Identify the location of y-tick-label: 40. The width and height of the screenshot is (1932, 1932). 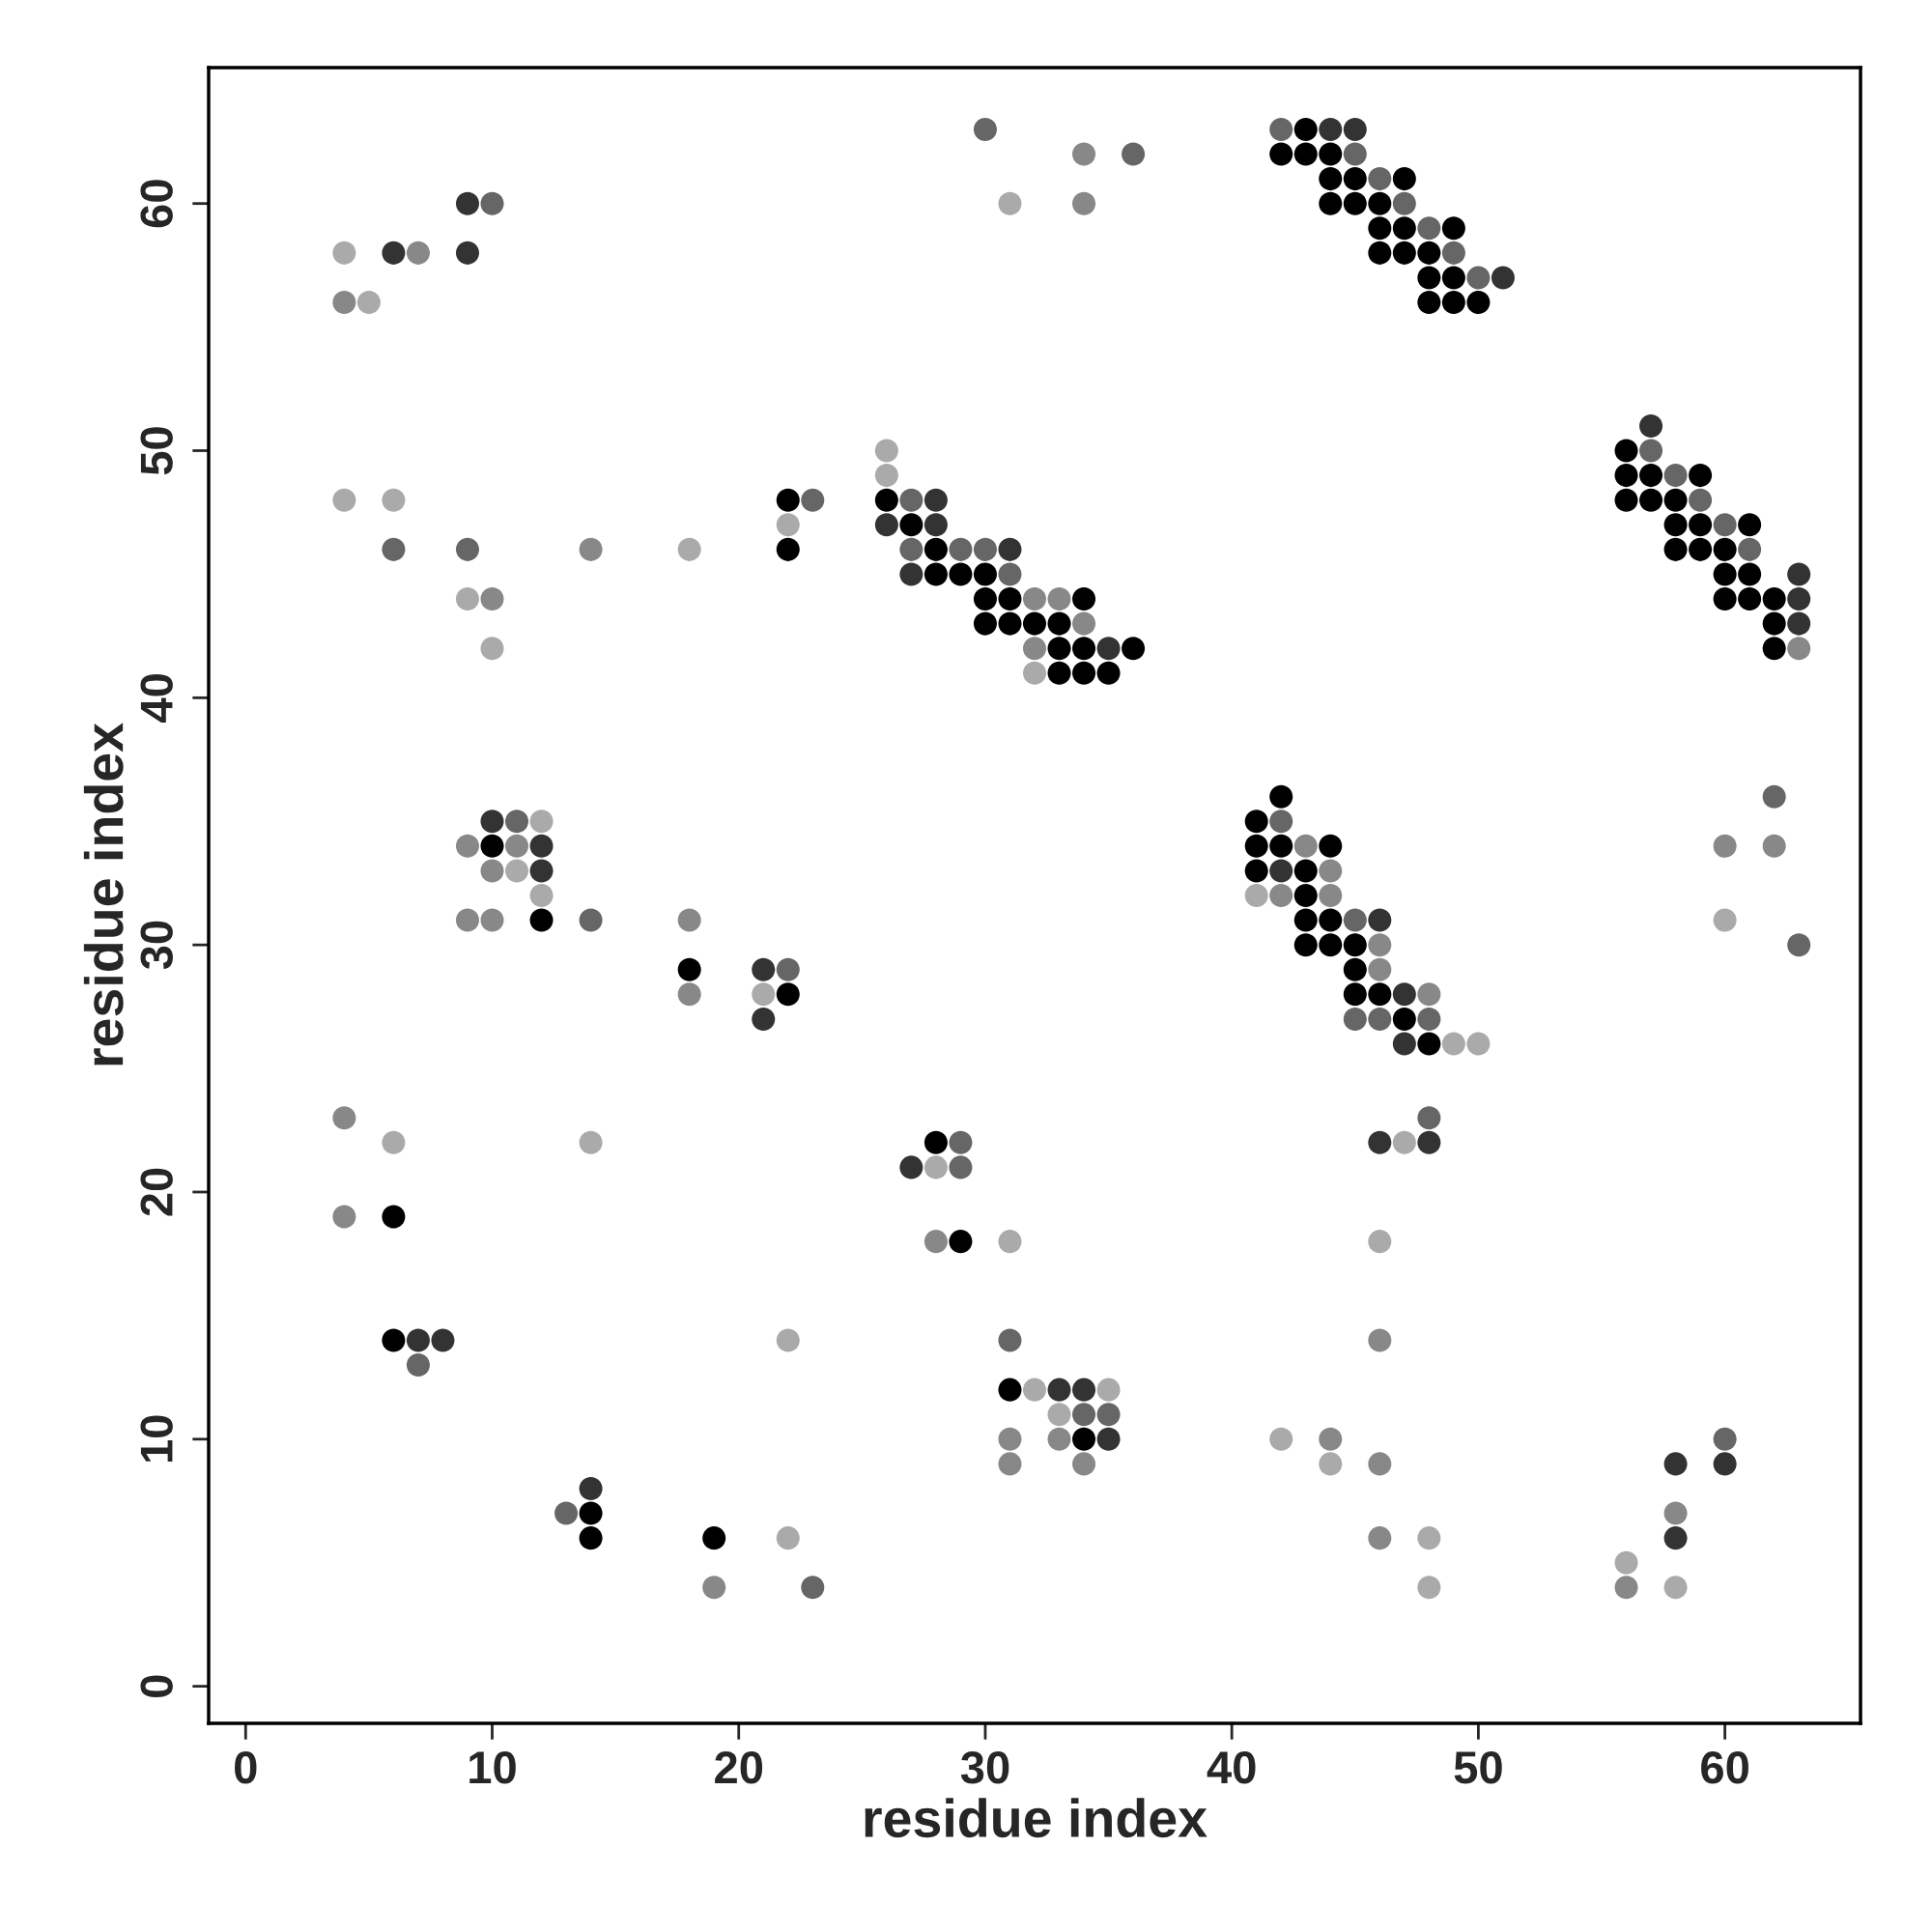
(156, 698).